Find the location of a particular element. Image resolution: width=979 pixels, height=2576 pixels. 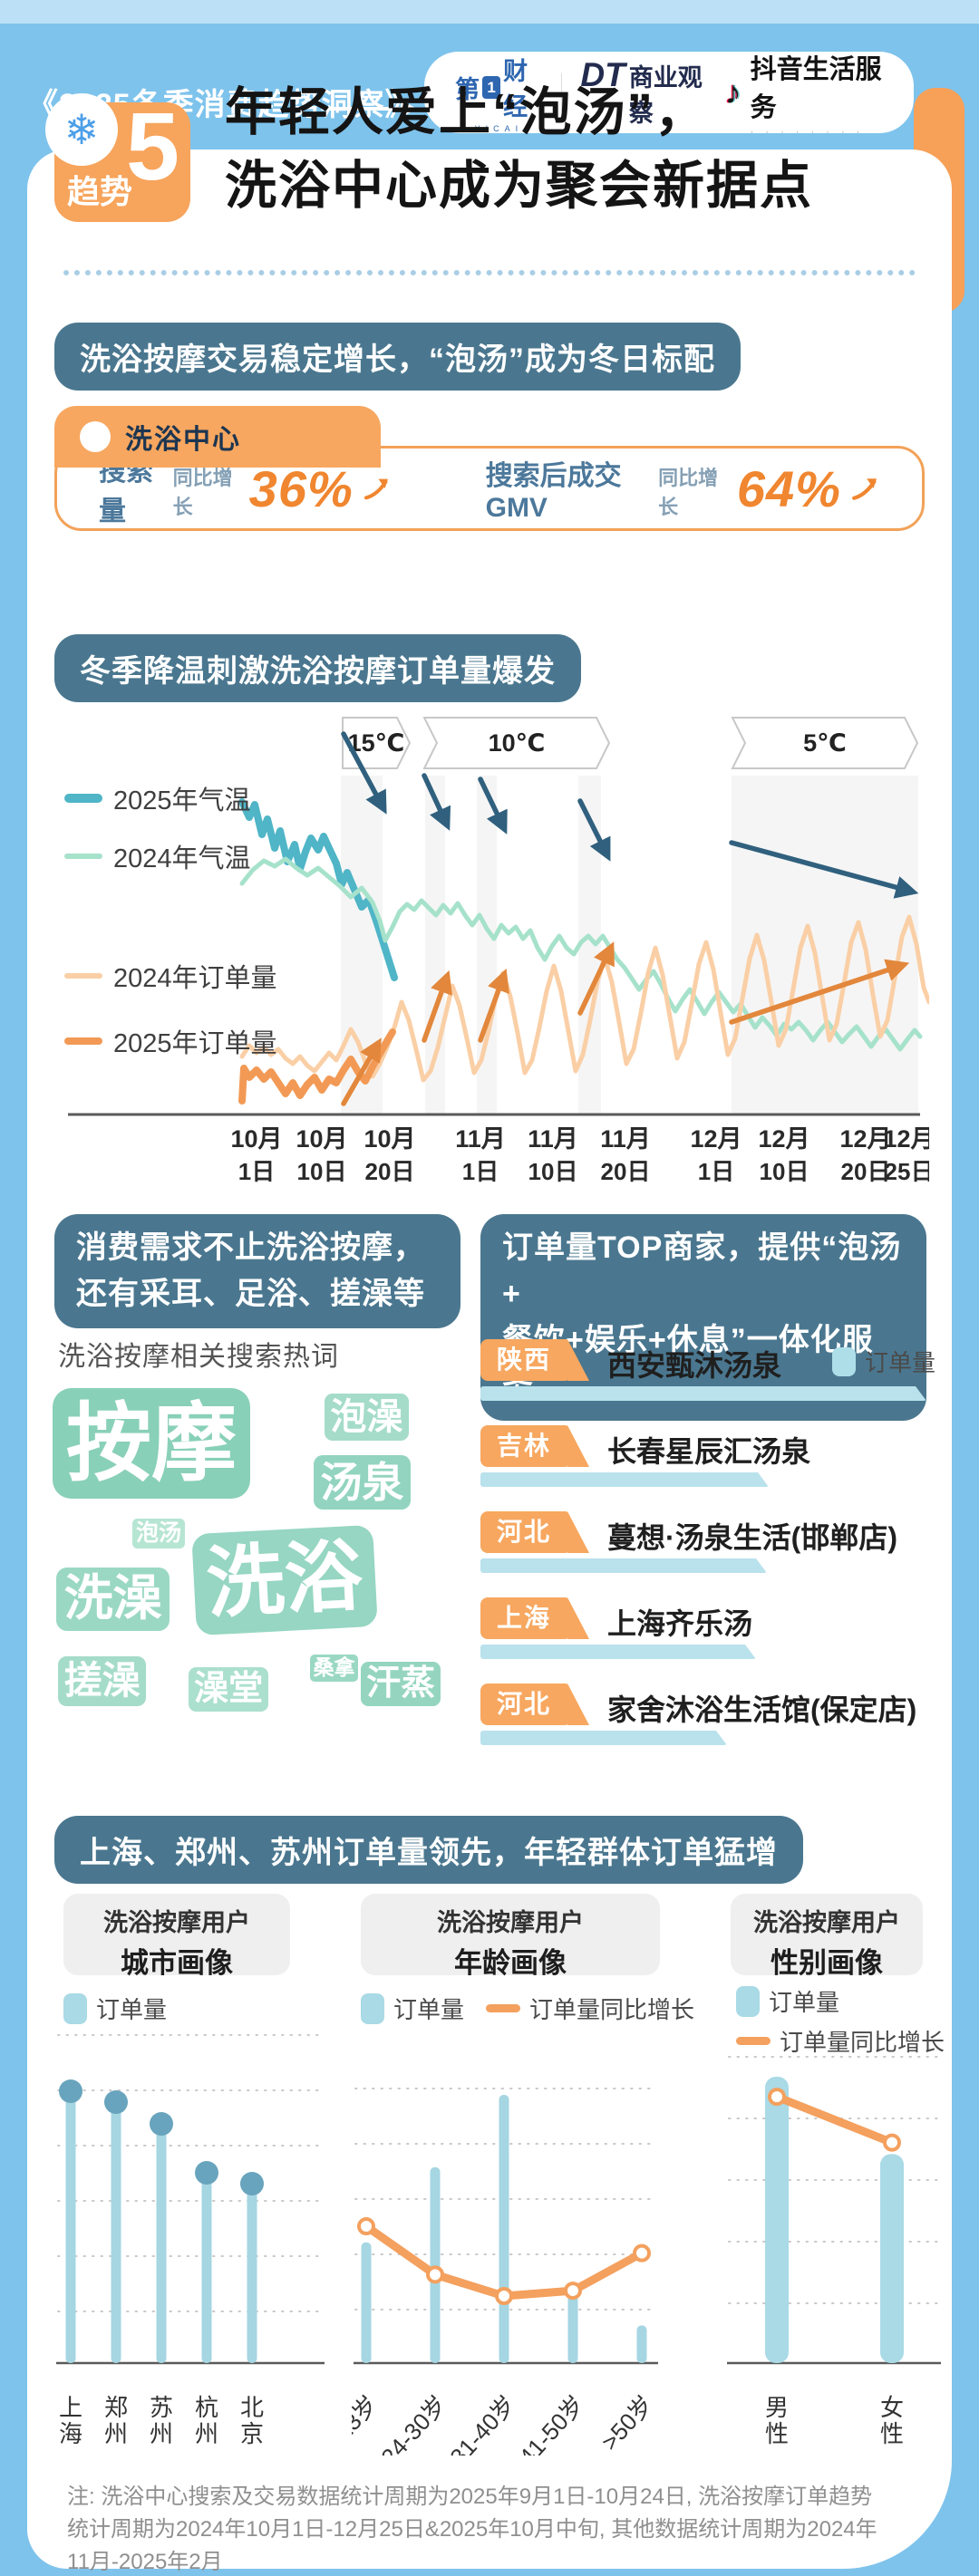

age-chart-legend: 订单量 订单量同比增长 is located at coordinates (527, 2008).